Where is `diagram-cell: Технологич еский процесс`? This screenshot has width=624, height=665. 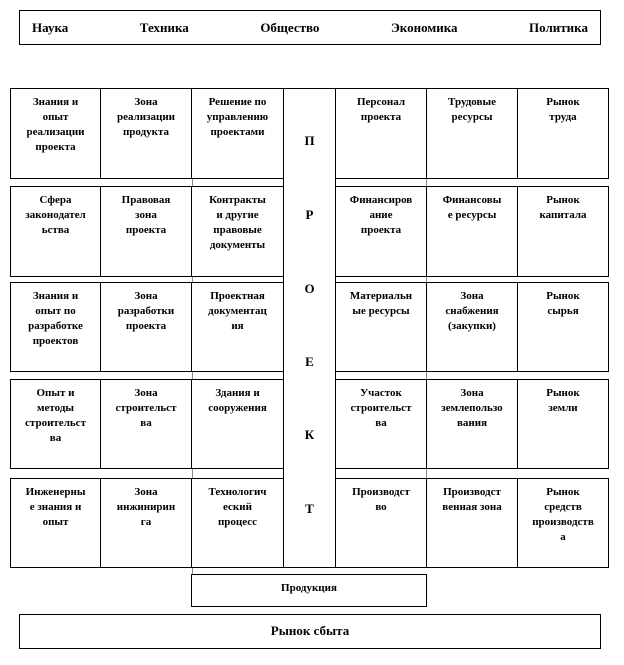
diagram-cell: Технологич еский процесс is located at coordinates (237, 523).